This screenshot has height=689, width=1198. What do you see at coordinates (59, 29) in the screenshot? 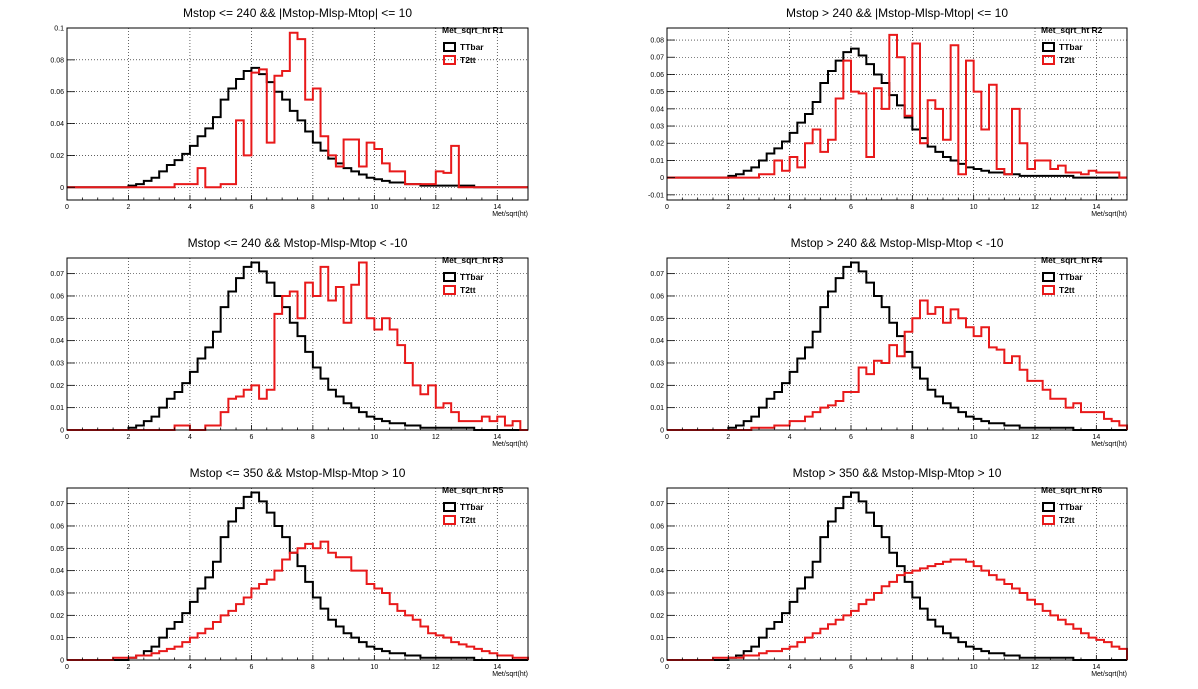
I see `y-tick-label: 0.1` at bounding box center [59, 29].